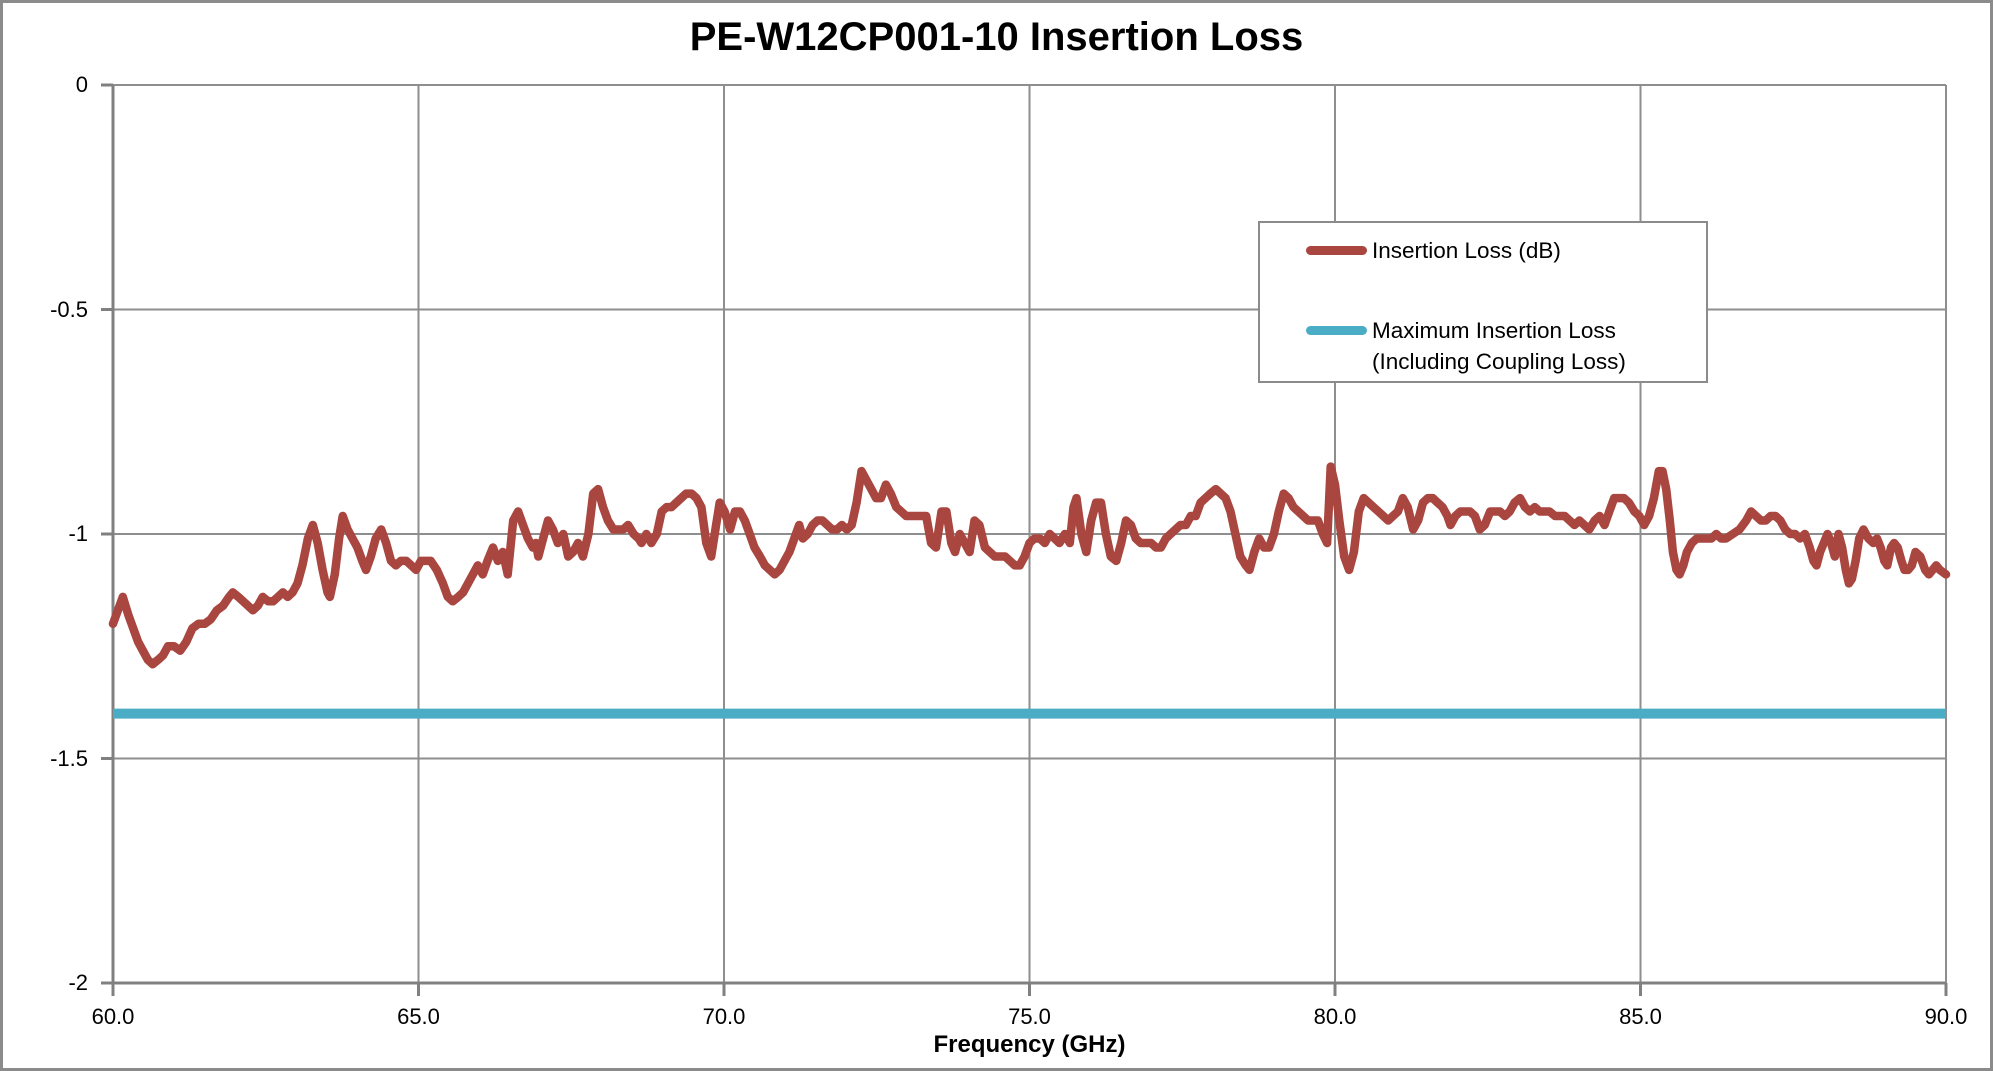 This screenshot has width=1993, height=1071. I want to click on y-tick-label: -2, so click(78, 982).